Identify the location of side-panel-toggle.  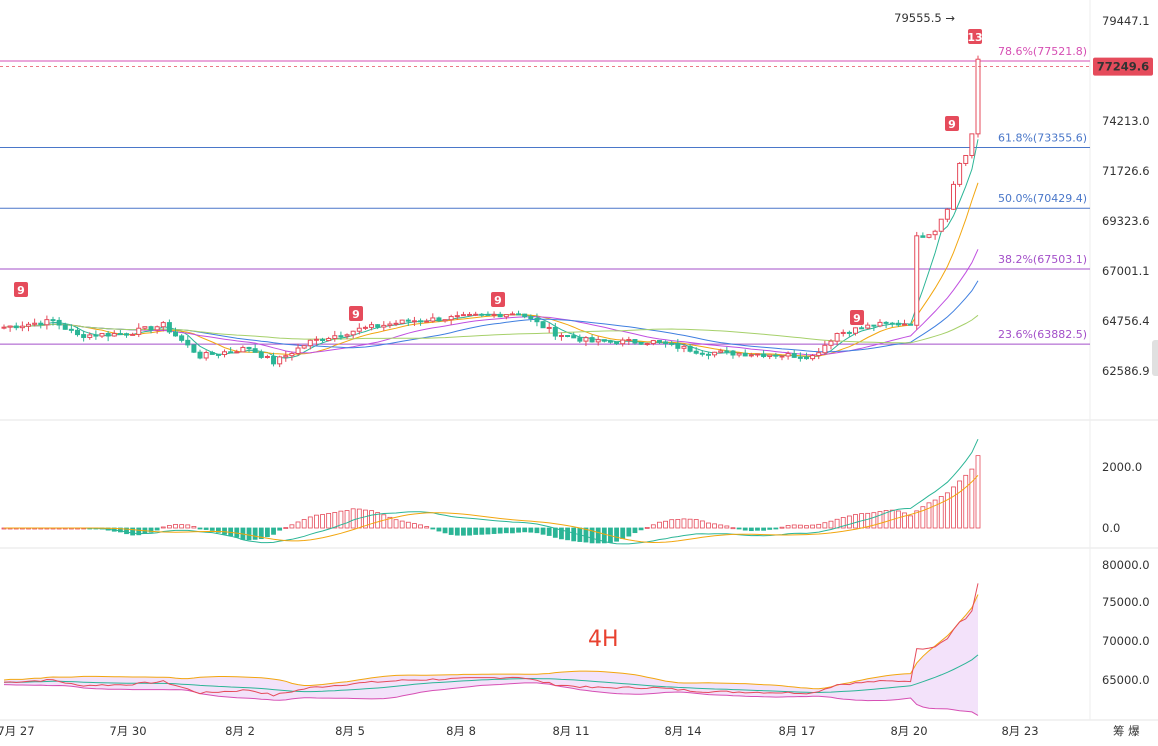
(1155, 358).